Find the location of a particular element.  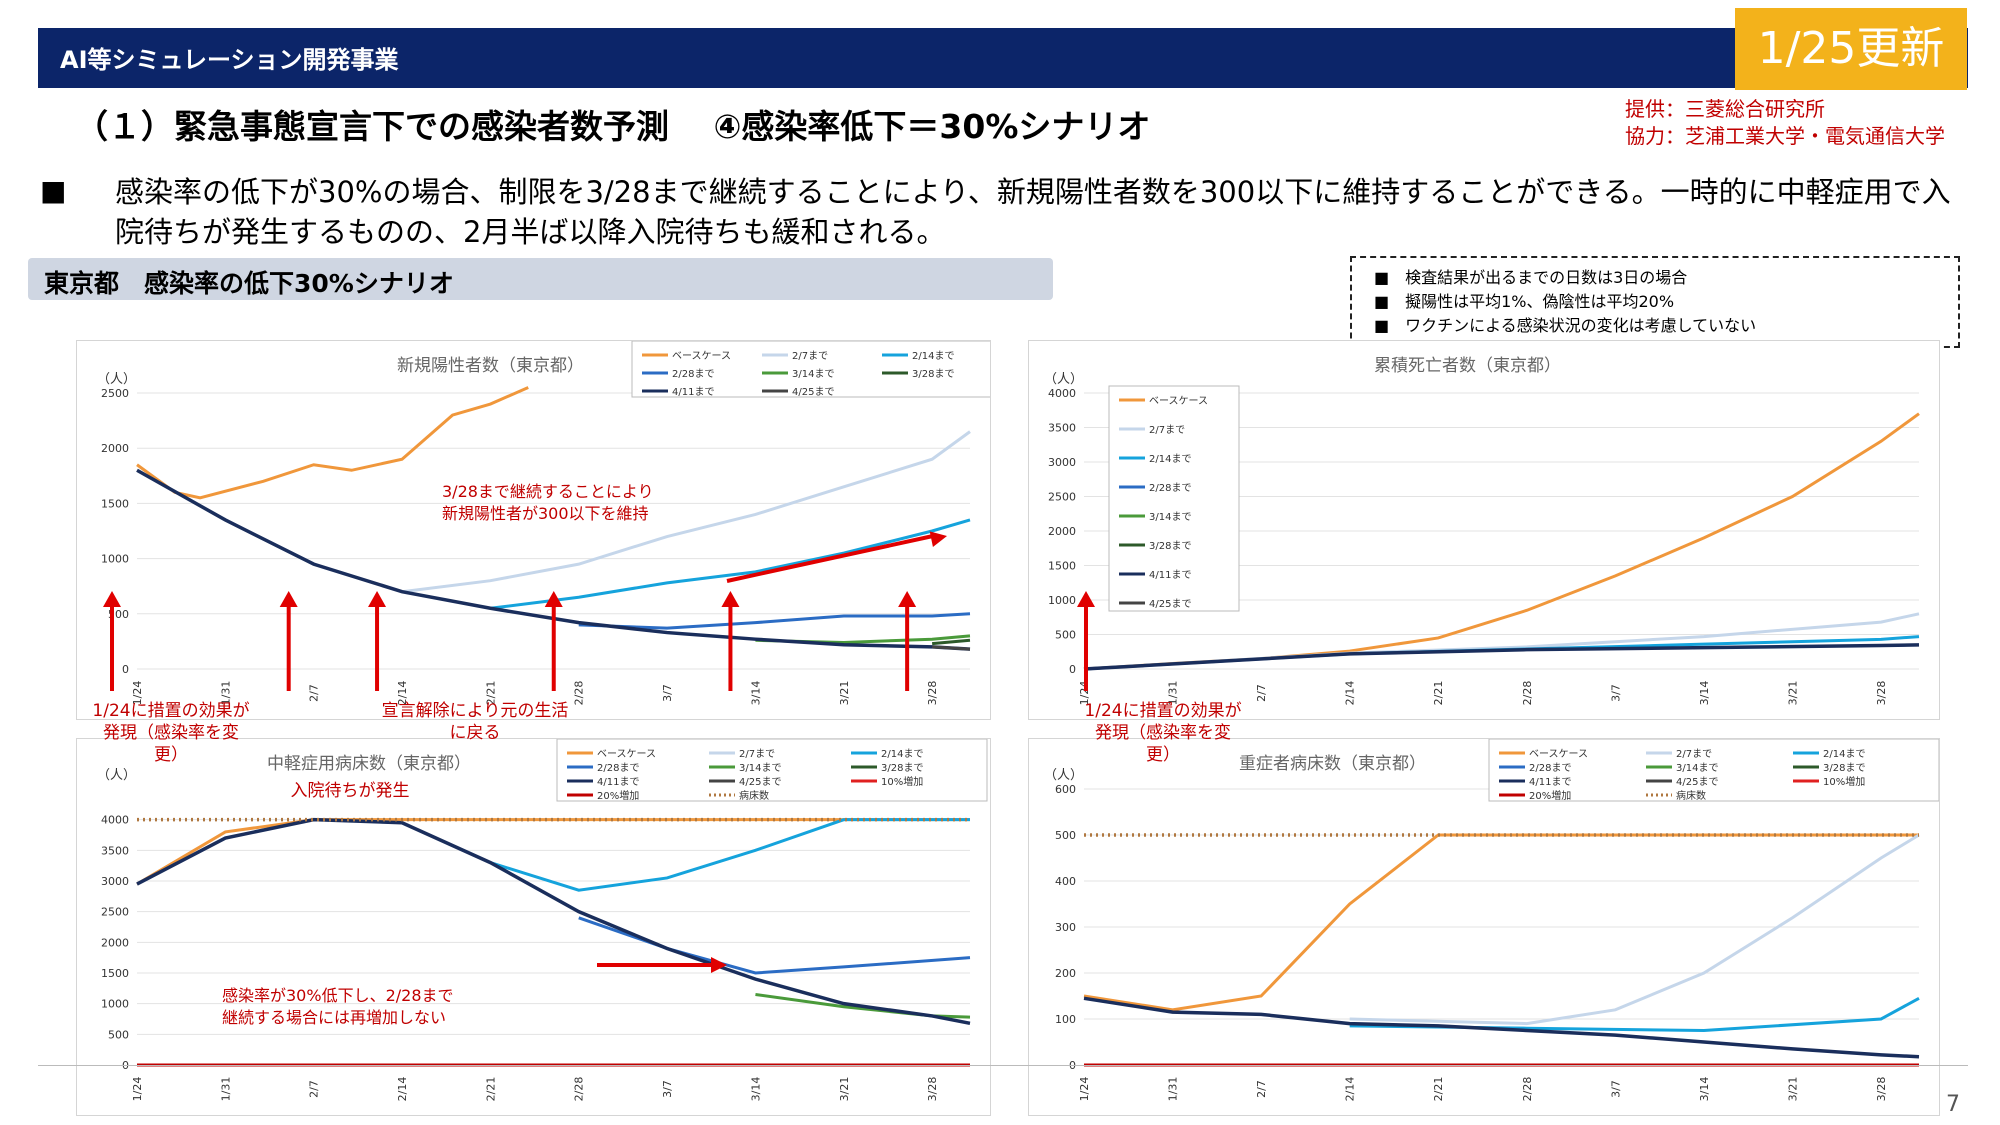

legend-label: 20%増加 is located at coordinates (1550, 795).